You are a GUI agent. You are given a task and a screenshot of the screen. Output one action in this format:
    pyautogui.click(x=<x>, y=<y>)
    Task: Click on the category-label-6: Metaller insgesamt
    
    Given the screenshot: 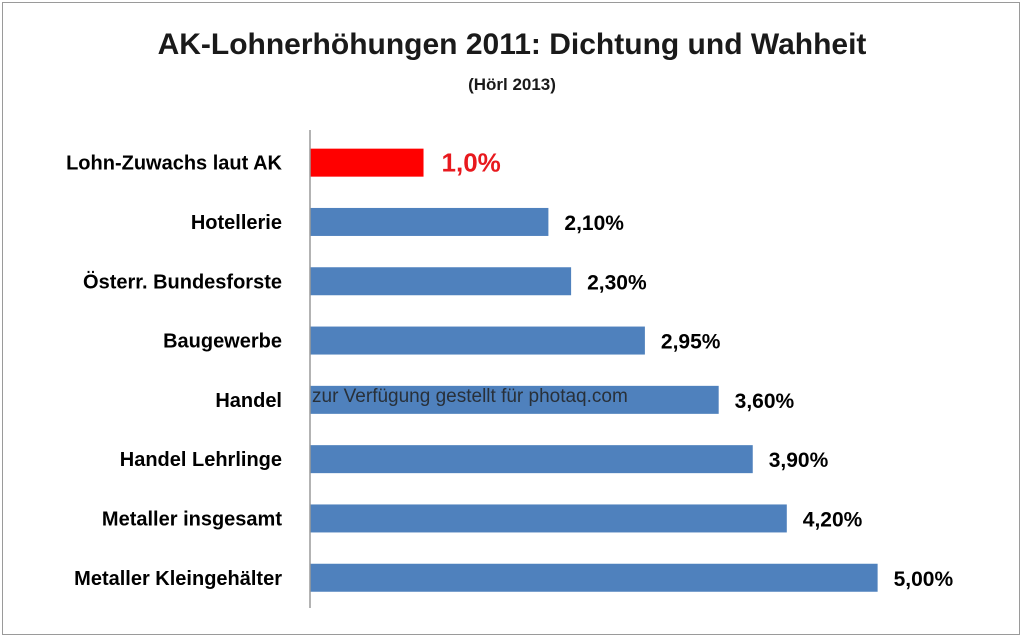 What is the action you would take?
    pyautogui.click(x=192, y=519)
    